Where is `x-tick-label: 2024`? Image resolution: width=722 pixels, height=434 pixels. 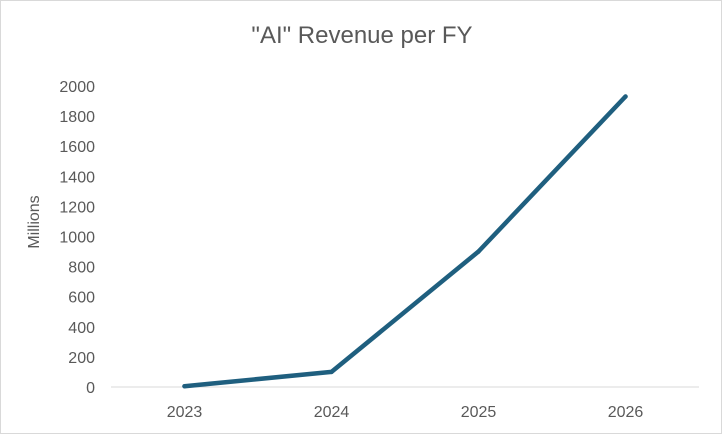 x-tick-label: 2024 is located at coordinates (332, 412).